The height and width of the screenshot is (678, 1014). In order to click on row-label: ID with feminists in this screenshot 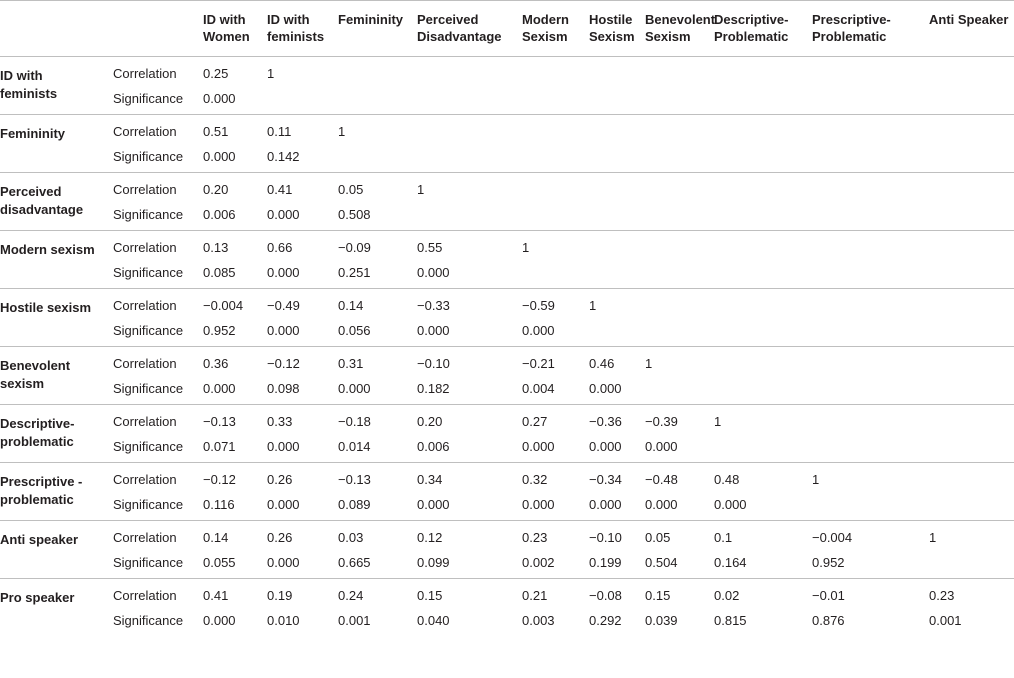, I will do `click(29, 84)`.